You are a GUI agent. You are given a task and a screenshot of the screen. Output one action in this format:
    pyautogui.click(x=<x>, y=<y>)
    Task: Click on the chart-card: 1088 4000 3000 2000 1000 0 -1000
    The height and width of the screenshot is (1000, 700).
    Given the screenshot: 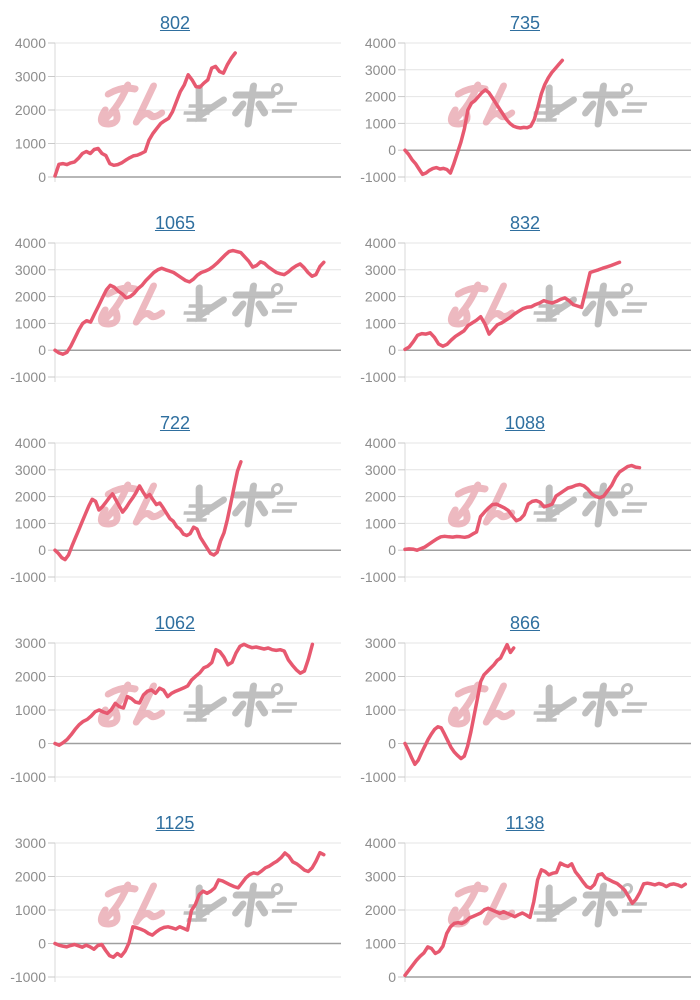 What is the action you would take?
    pyautogui.click(x=525, y=500)
    